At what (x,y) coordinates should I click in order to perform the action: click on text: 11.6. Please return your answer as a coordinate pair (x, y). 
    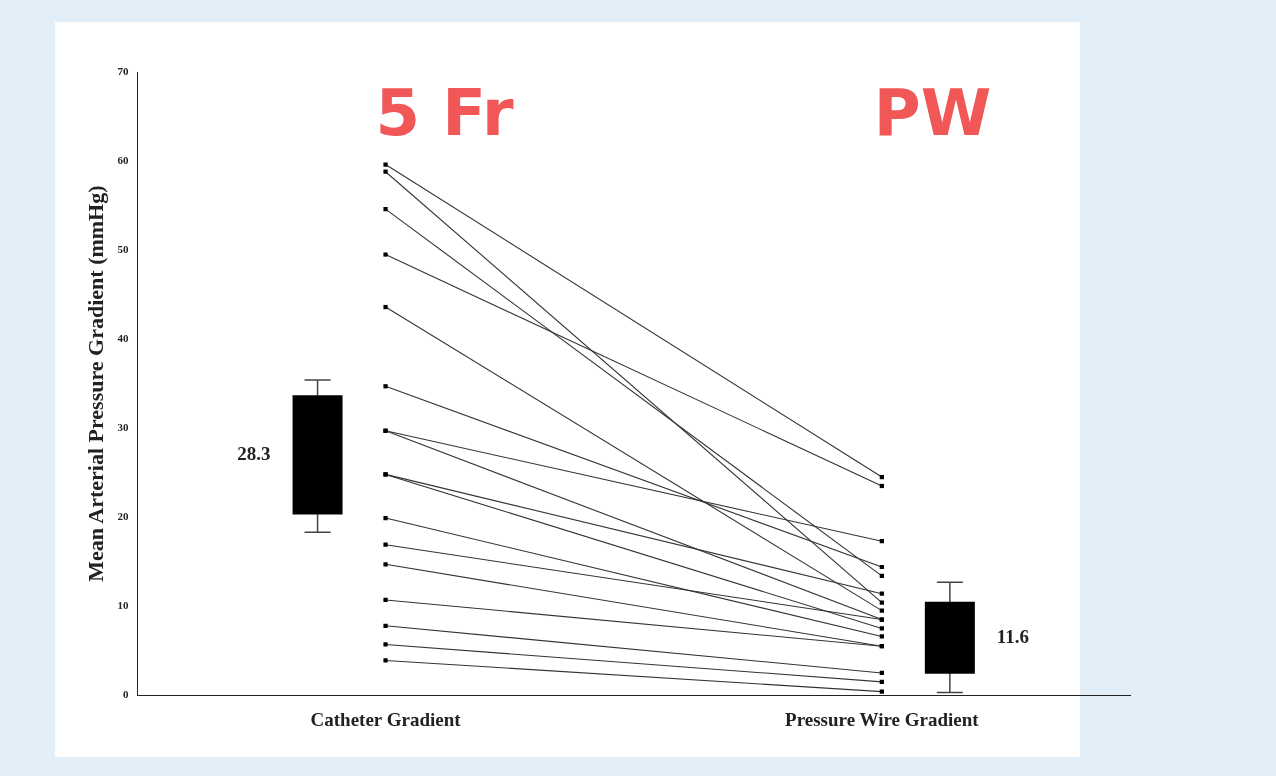
    Looking at the image, I should click on (1013, 636).